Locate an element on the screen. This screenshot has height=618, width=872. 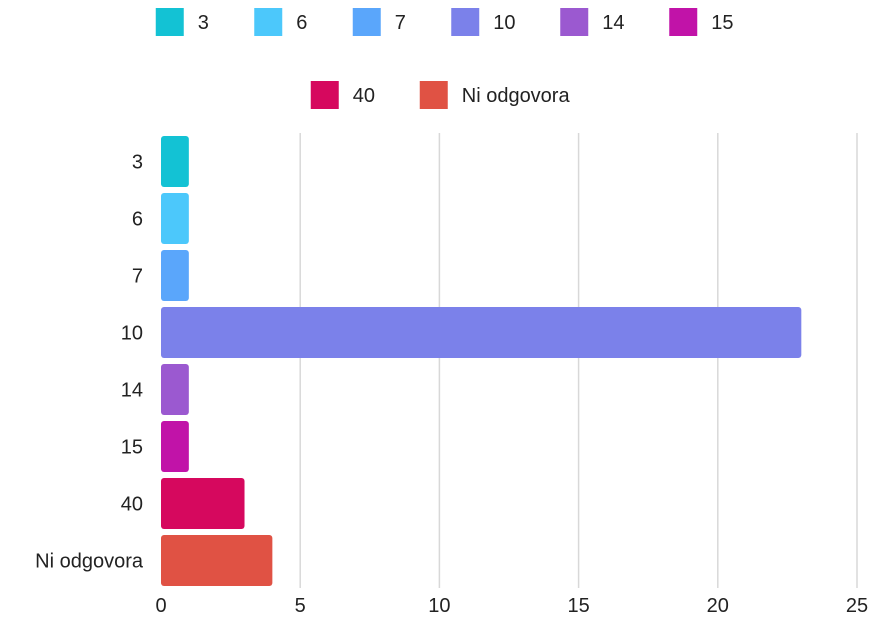
legend-label-7: 7 is located at coordinates (400, 23).